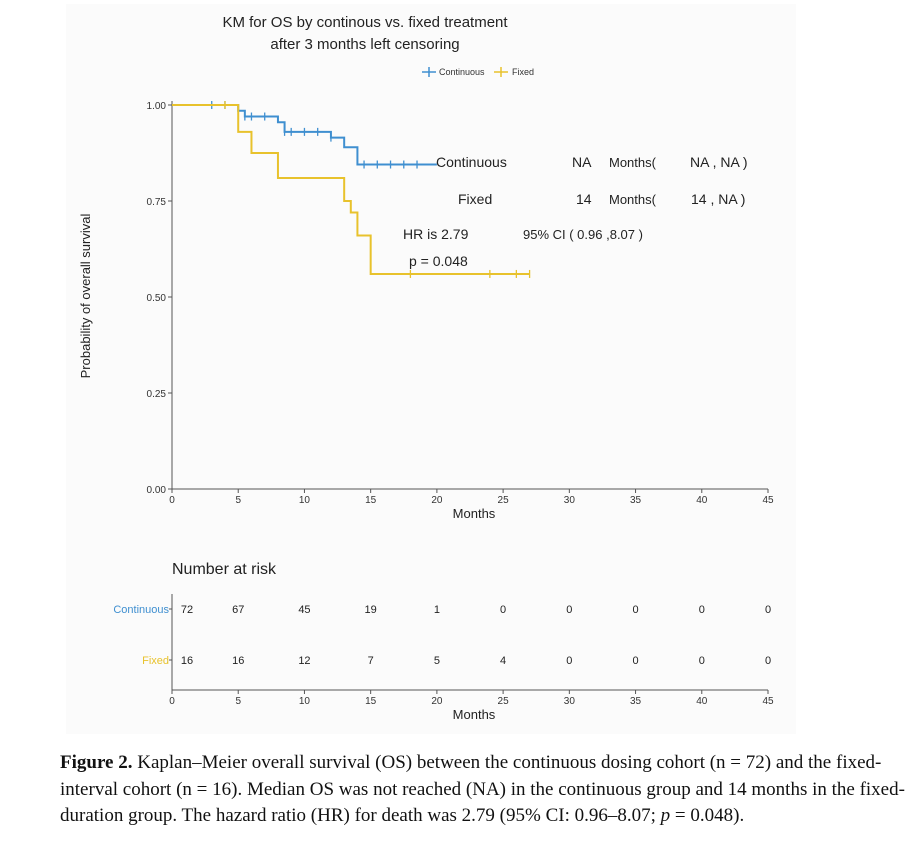  What do you see at coordinates (633, 162) in the screenshot?
I see `annot-continuous-unit: Months(` at bounding box center [633, 162].